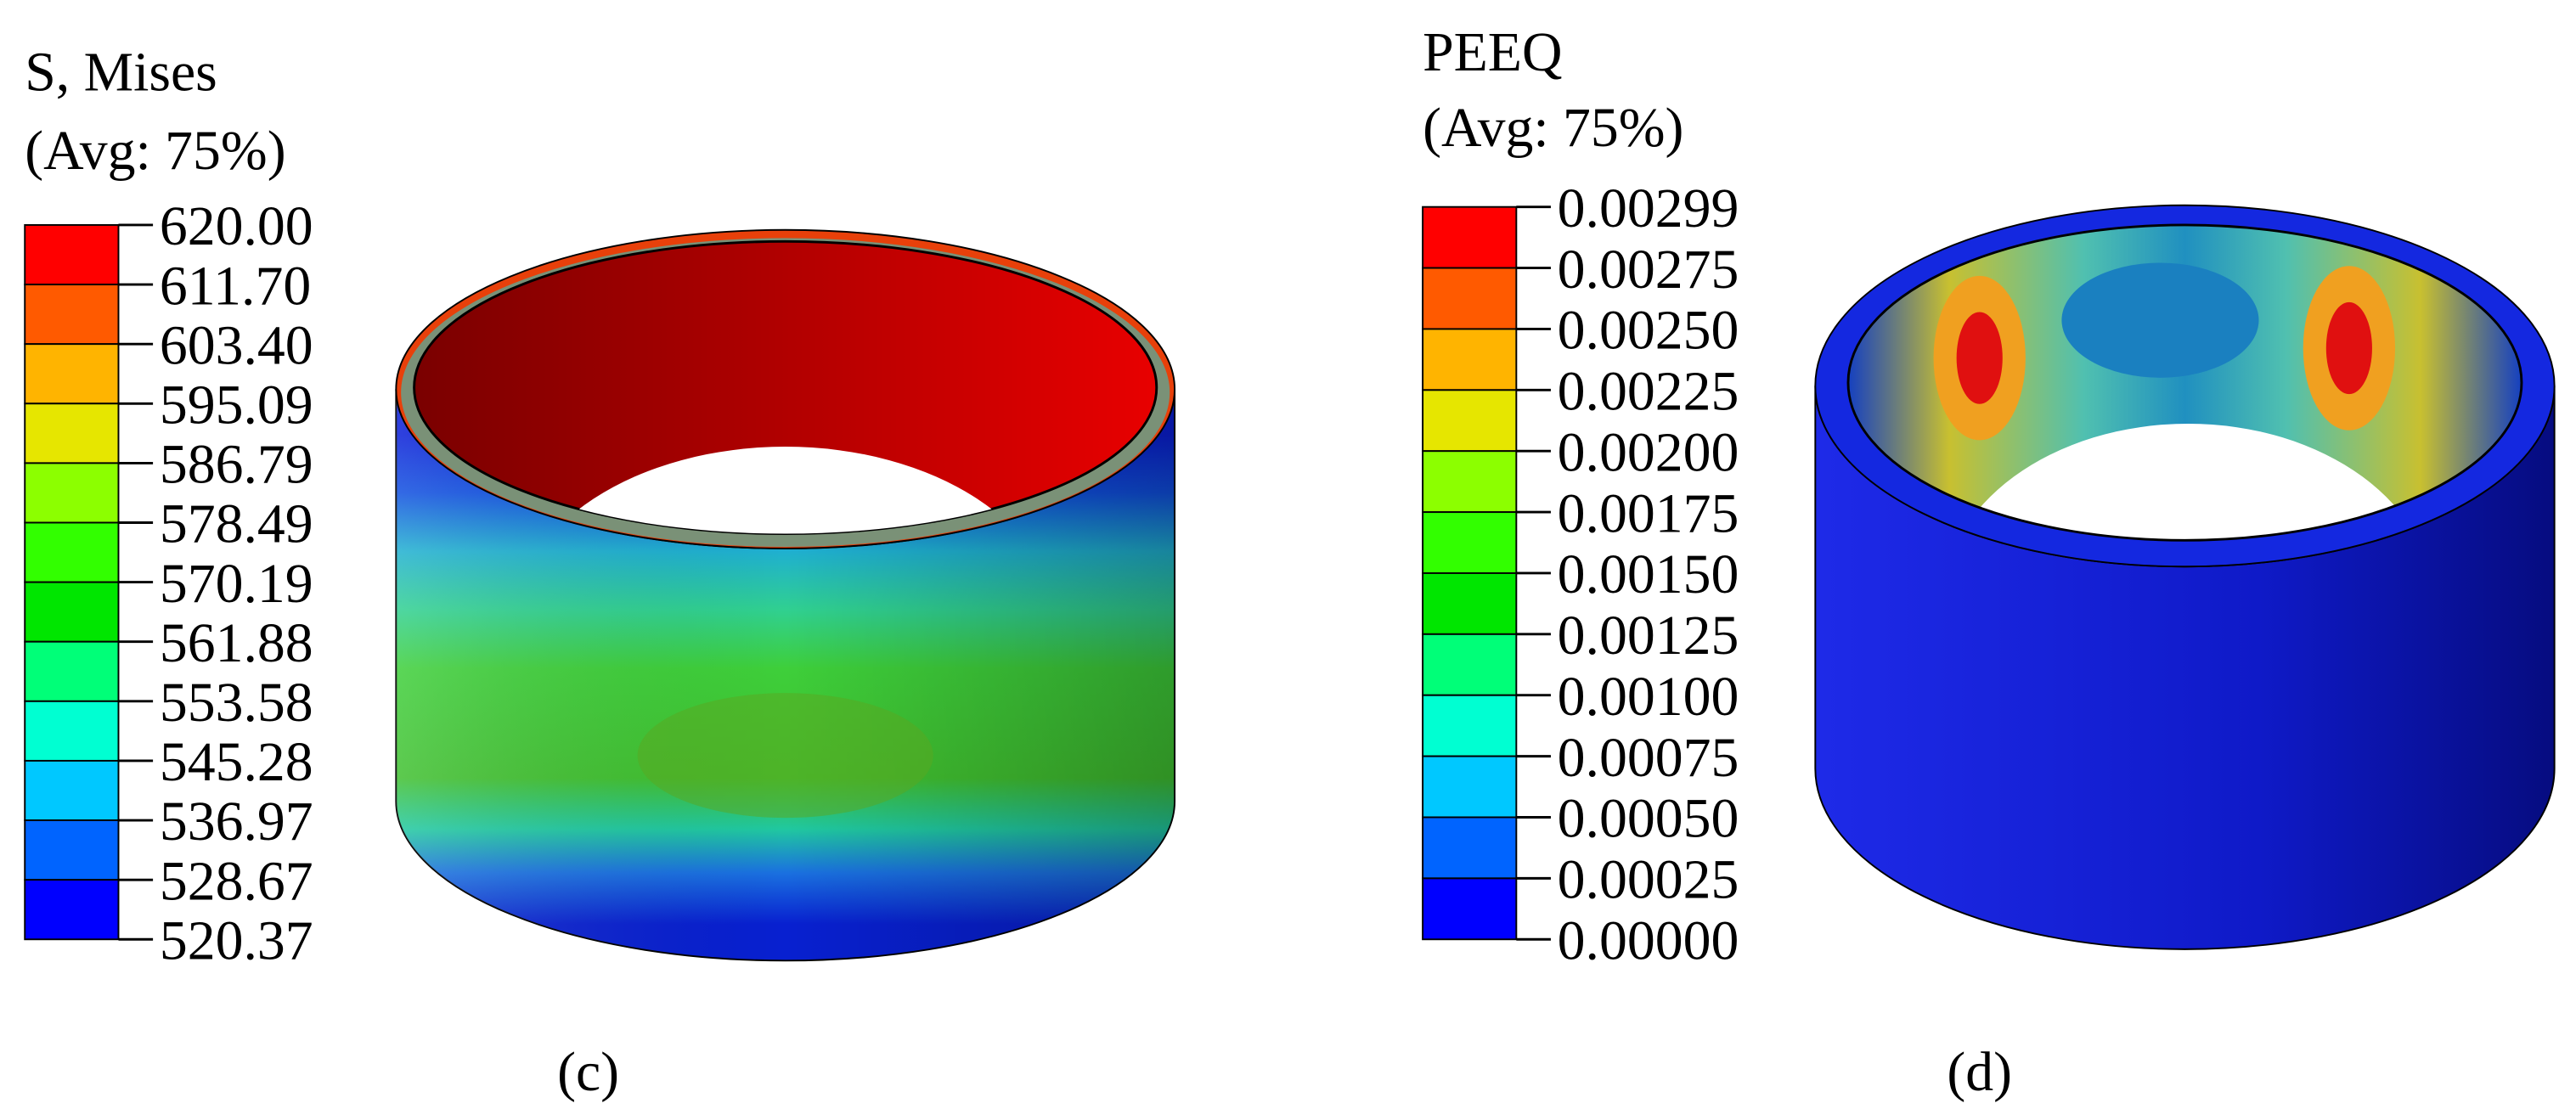 This screenshot has height=1120, width=2576. Describe the element at coordinates (1648, 697) in the screenshot. I see `legend-label: 0.00100` at that location.